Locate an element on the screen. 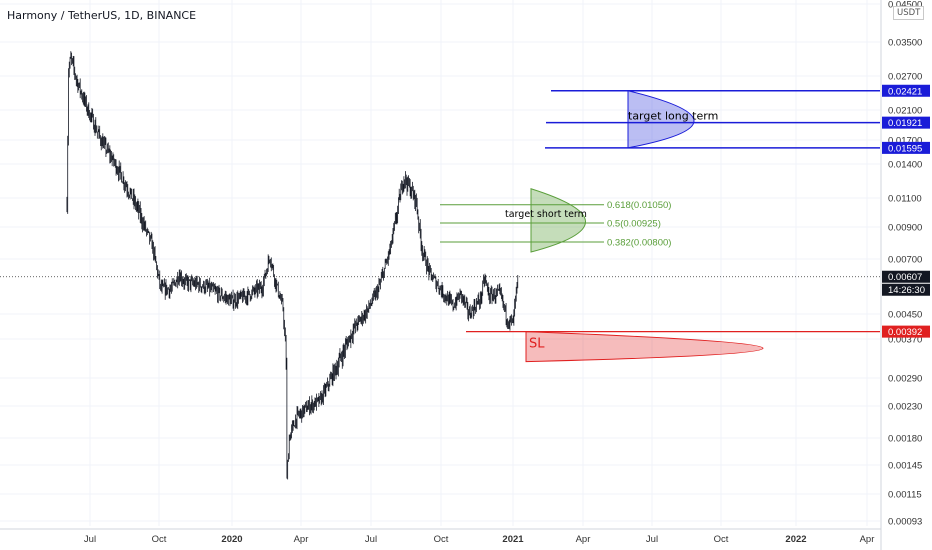 The width and height of the screenshot is (932, 550). y-tick-label: 0.02700 is located at coordinates (905, 77).